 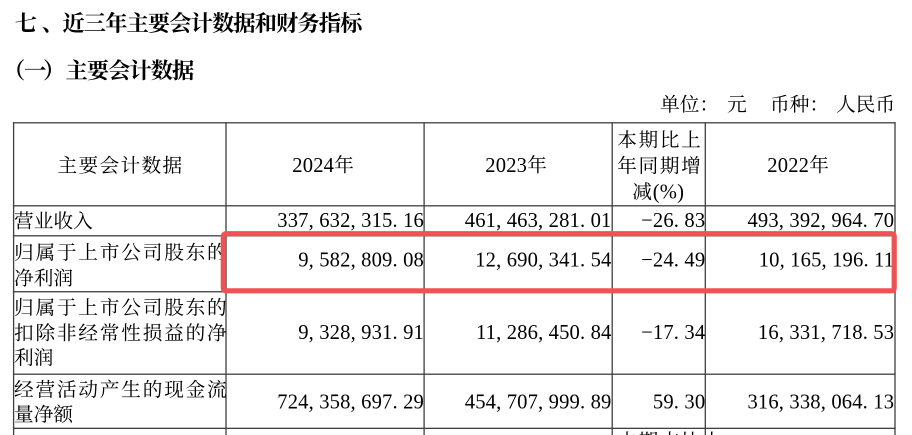 I want to click on svg-text: 724, 358, 697. 29, so click(x=350, y=403).